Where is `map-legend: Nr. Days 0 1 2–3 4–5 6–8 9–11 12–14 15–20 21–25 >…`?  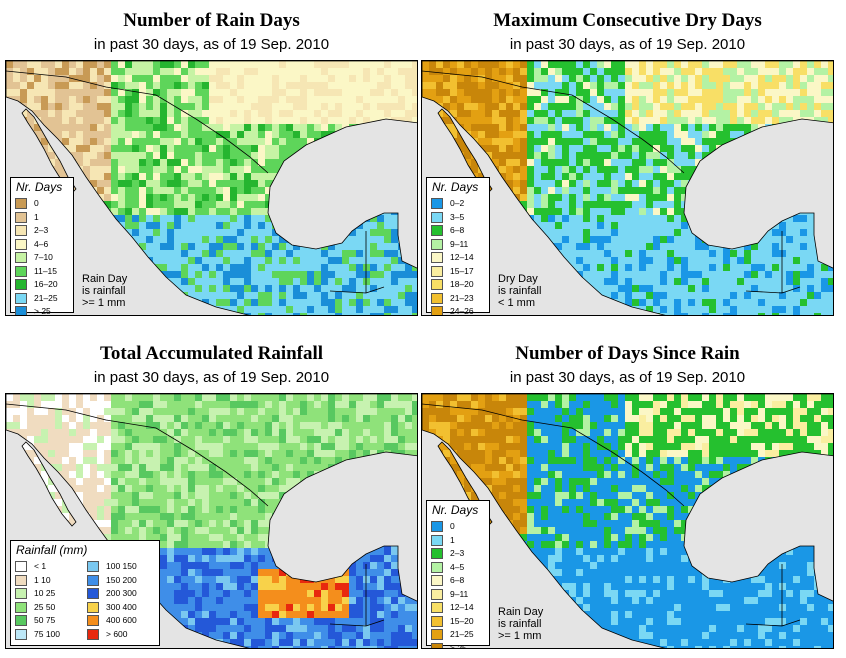
map-legend: Nr. Days 0 1 2–3 4–5 6–8 9–11 12–14 15–20 21–25 >… is located at coordinates (458, 574).